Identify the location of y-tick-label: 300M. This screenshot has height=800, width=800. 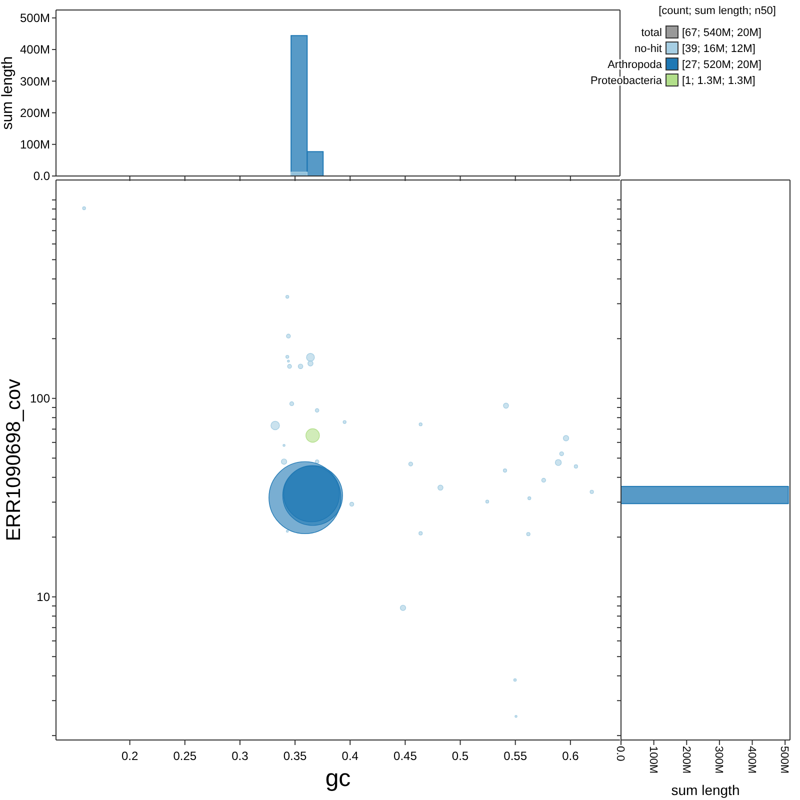
(35, 81).